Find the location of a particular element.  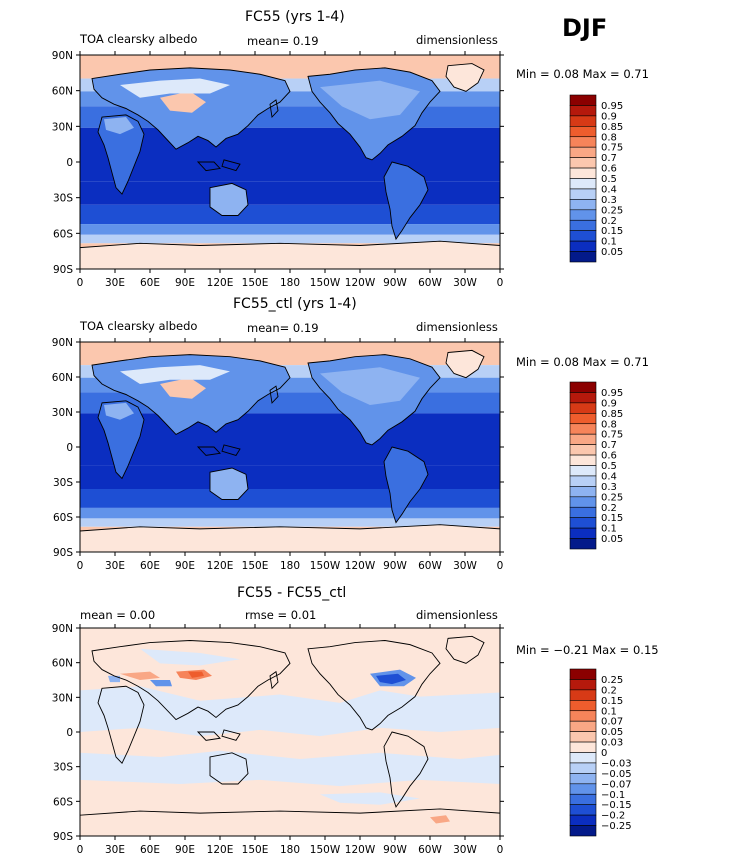

colorbar-label: 0.7 is located at coordinates (609, 158).